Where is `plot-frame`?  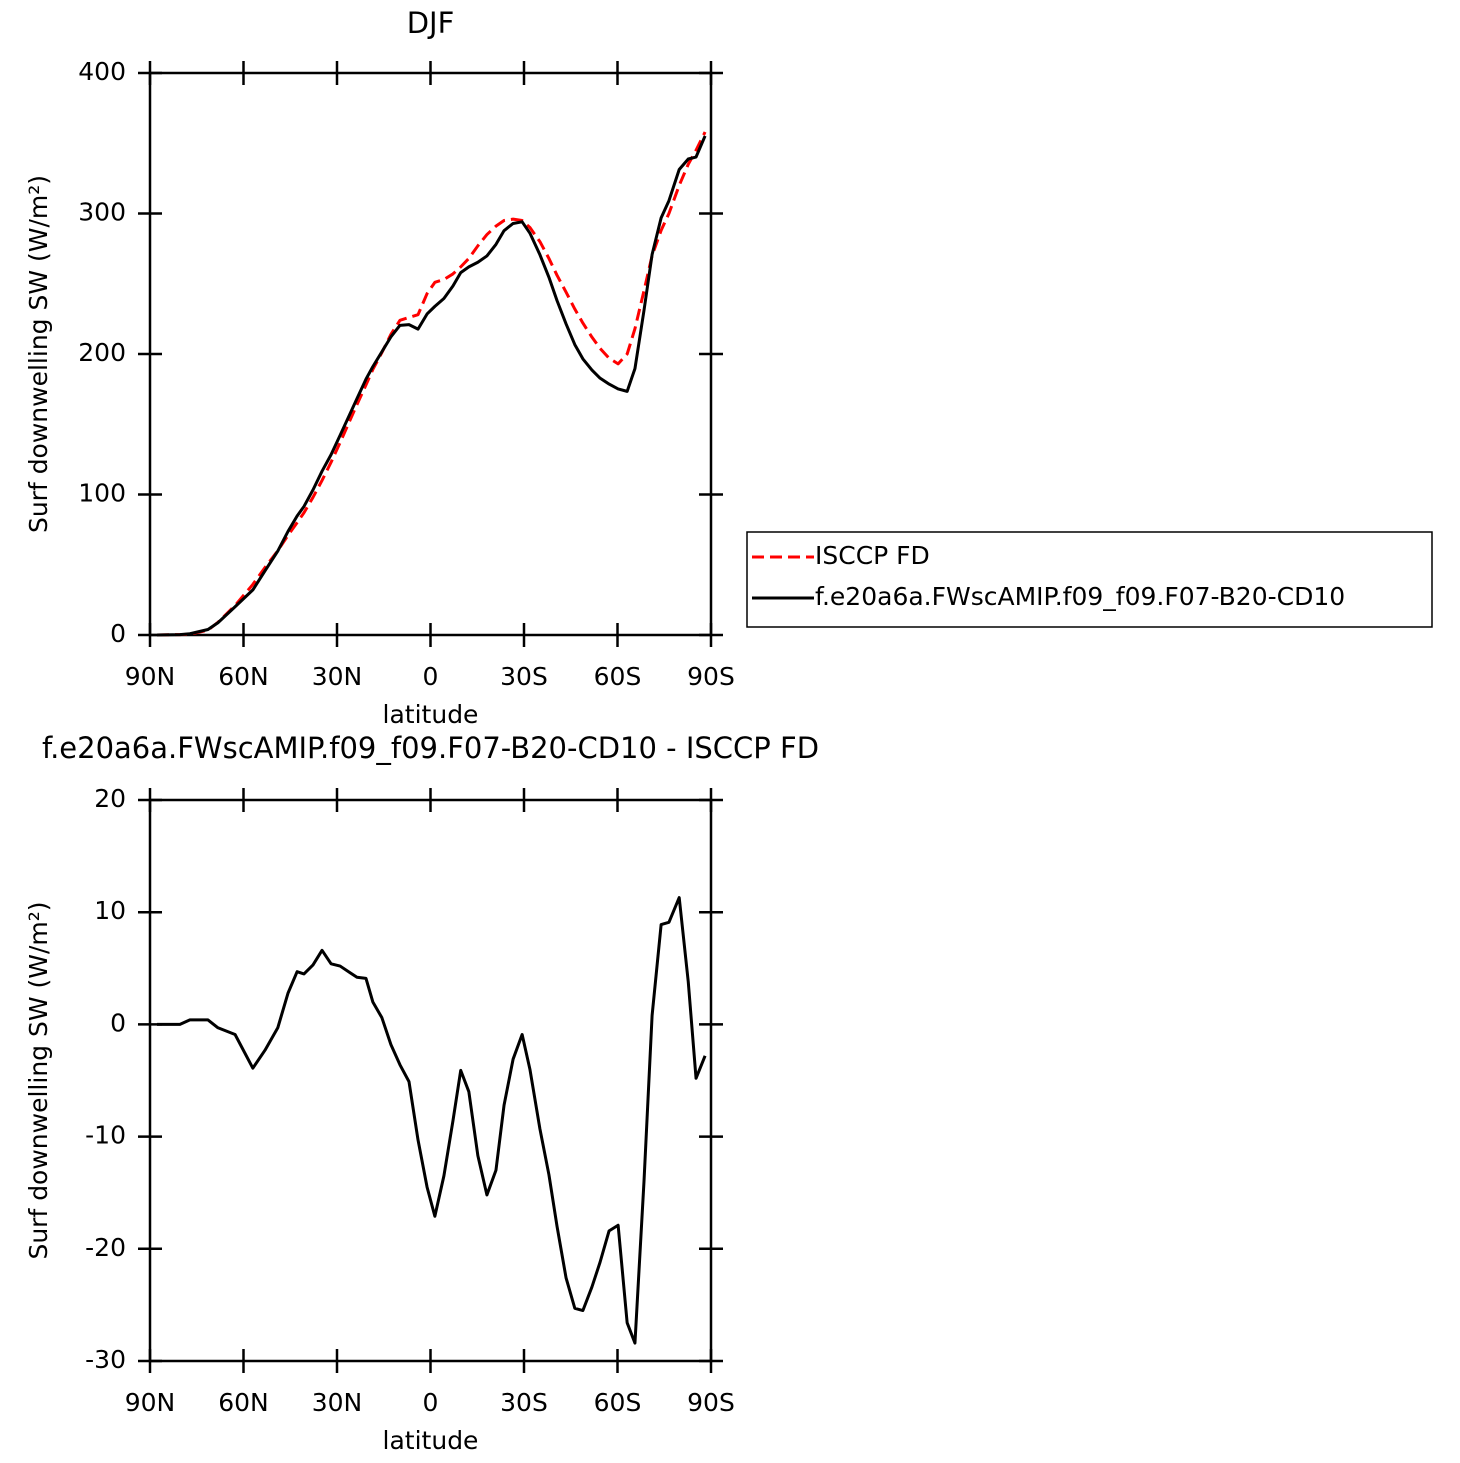 plot-frame is located at coordinates (430, 1080).